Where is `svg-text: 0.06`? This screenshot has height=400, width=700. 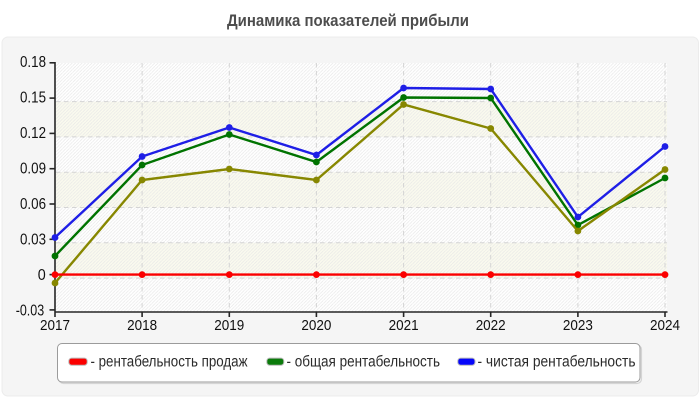
svg-text: 0.06 is located at coordinates (33, 204).